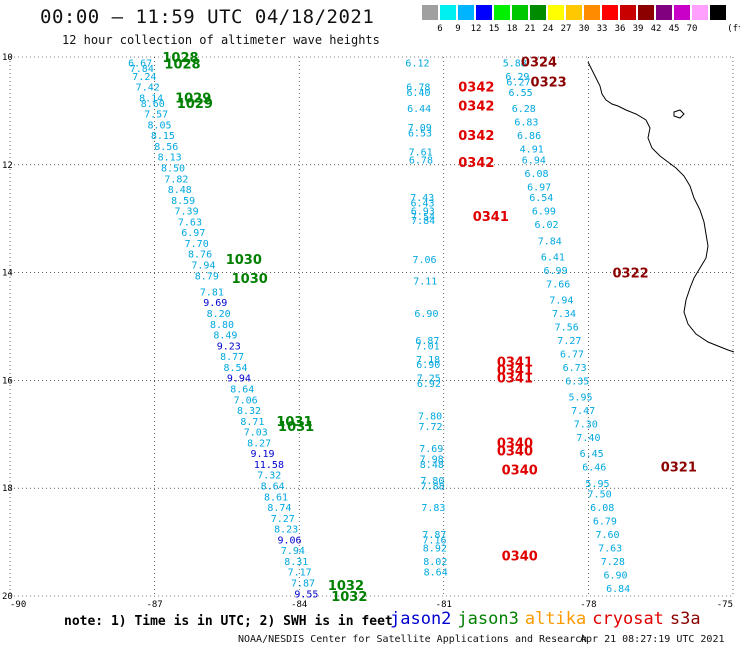 The width and height of the screenshot is (740, 650). I want to click on wave-height-value: 8.23, so click(286, 530).